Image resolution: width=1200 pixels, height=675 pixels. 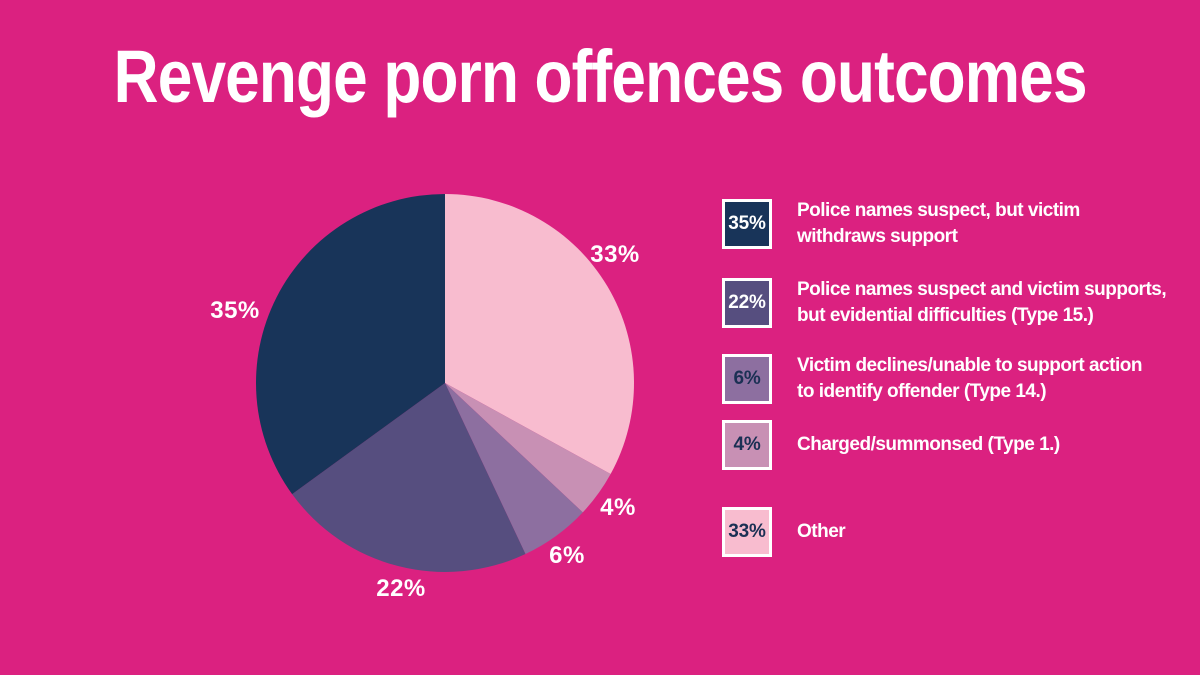 What do you see at coordinates (821, 531) in the screenshot?
I see `legend-label: Other` at bounding box center [821, 531].